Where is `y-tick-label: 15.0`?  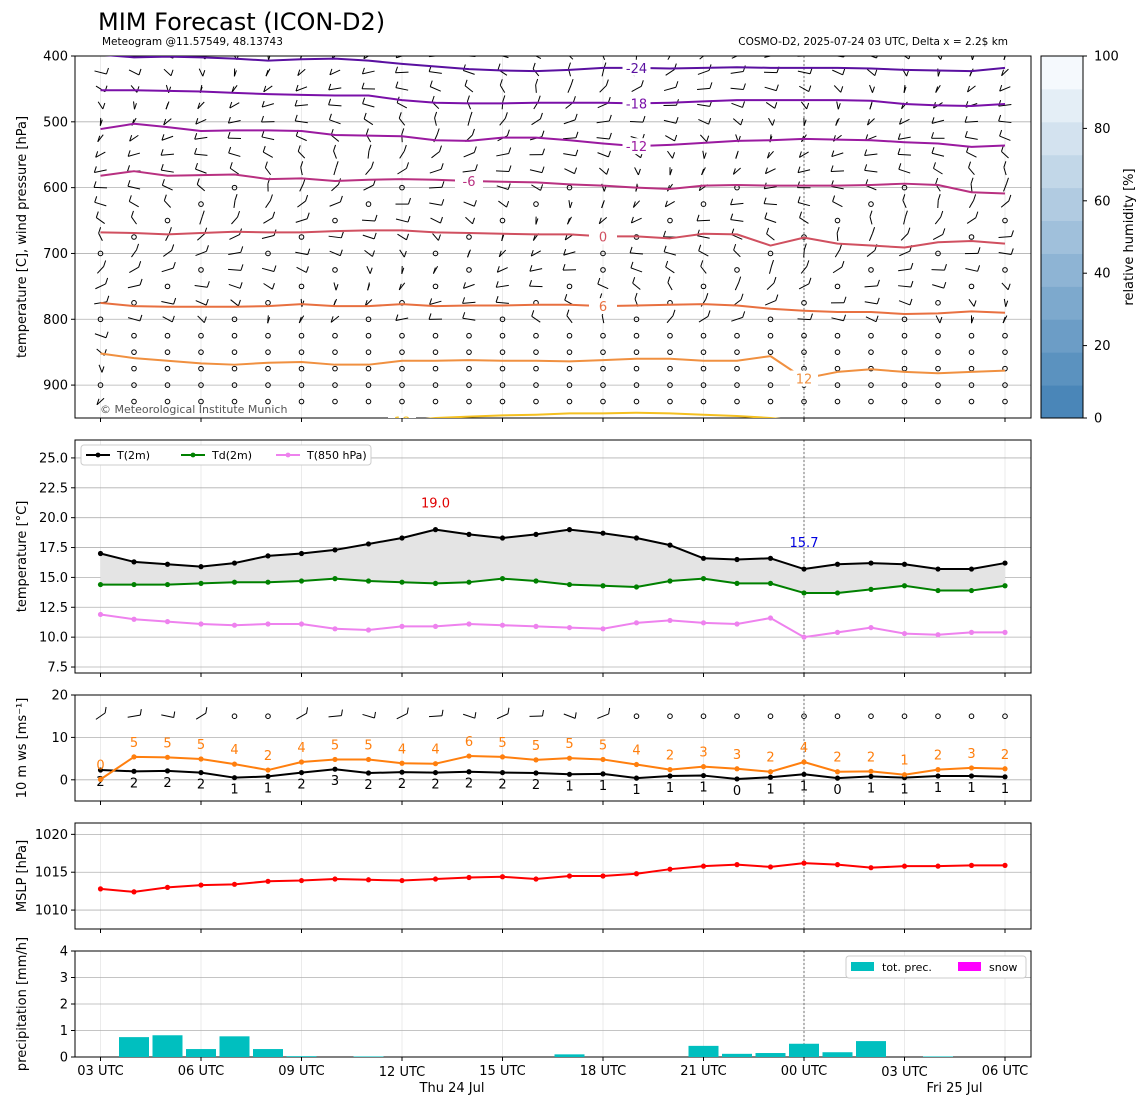 y-tick-label: 15.0 is located at coordinates (53, 578).